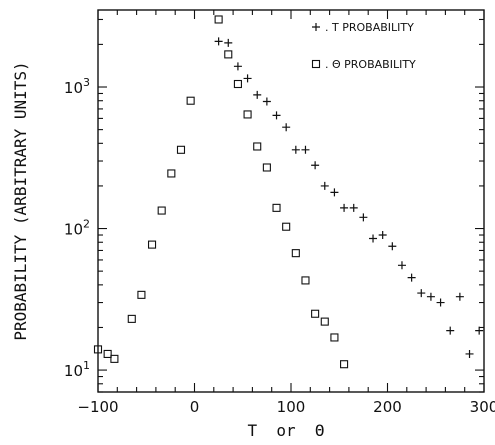 The height and width of the screenshot is (445, 495). Describe the element at coordinates (97, 407) in the screenshot. I see `x-tick-label: −100` at that location.